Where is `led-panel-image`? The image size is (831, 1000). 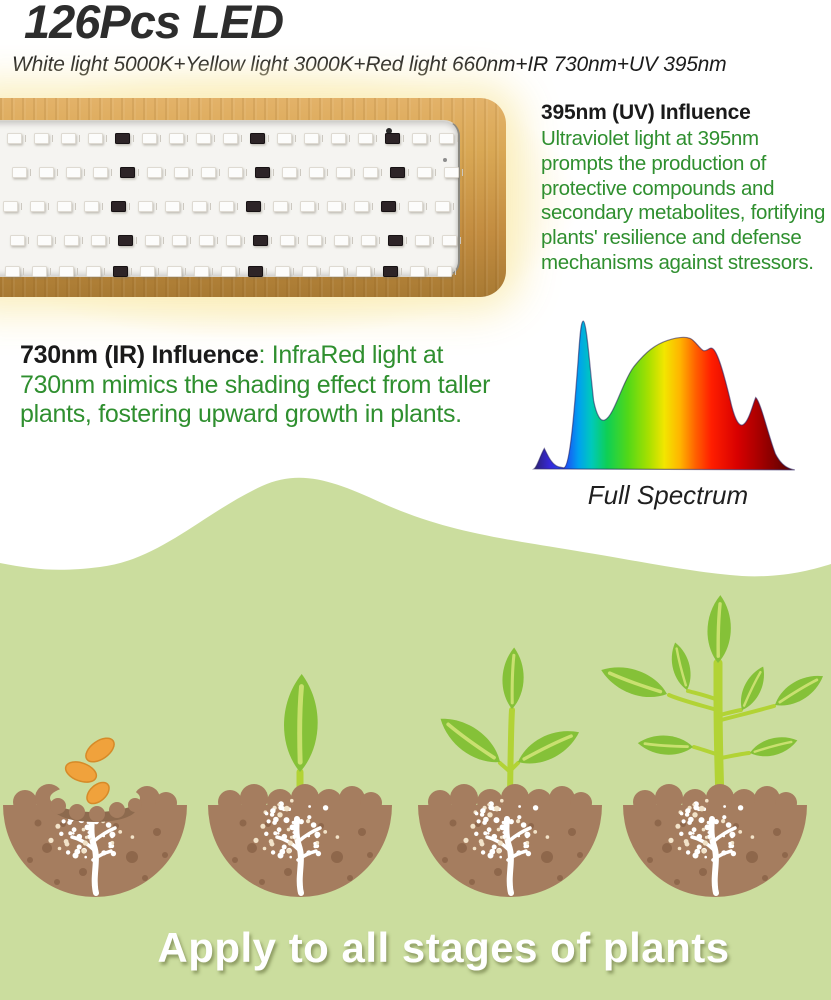 led-panel-image is located at coordinates (253, 197).